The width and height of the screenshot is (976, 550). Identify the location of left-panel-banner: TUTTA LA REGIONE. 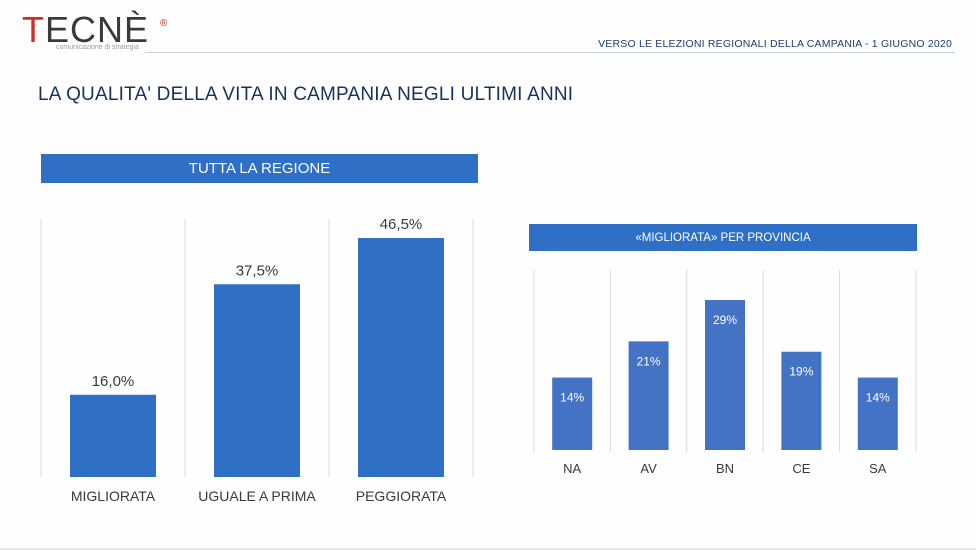
(259, 168).